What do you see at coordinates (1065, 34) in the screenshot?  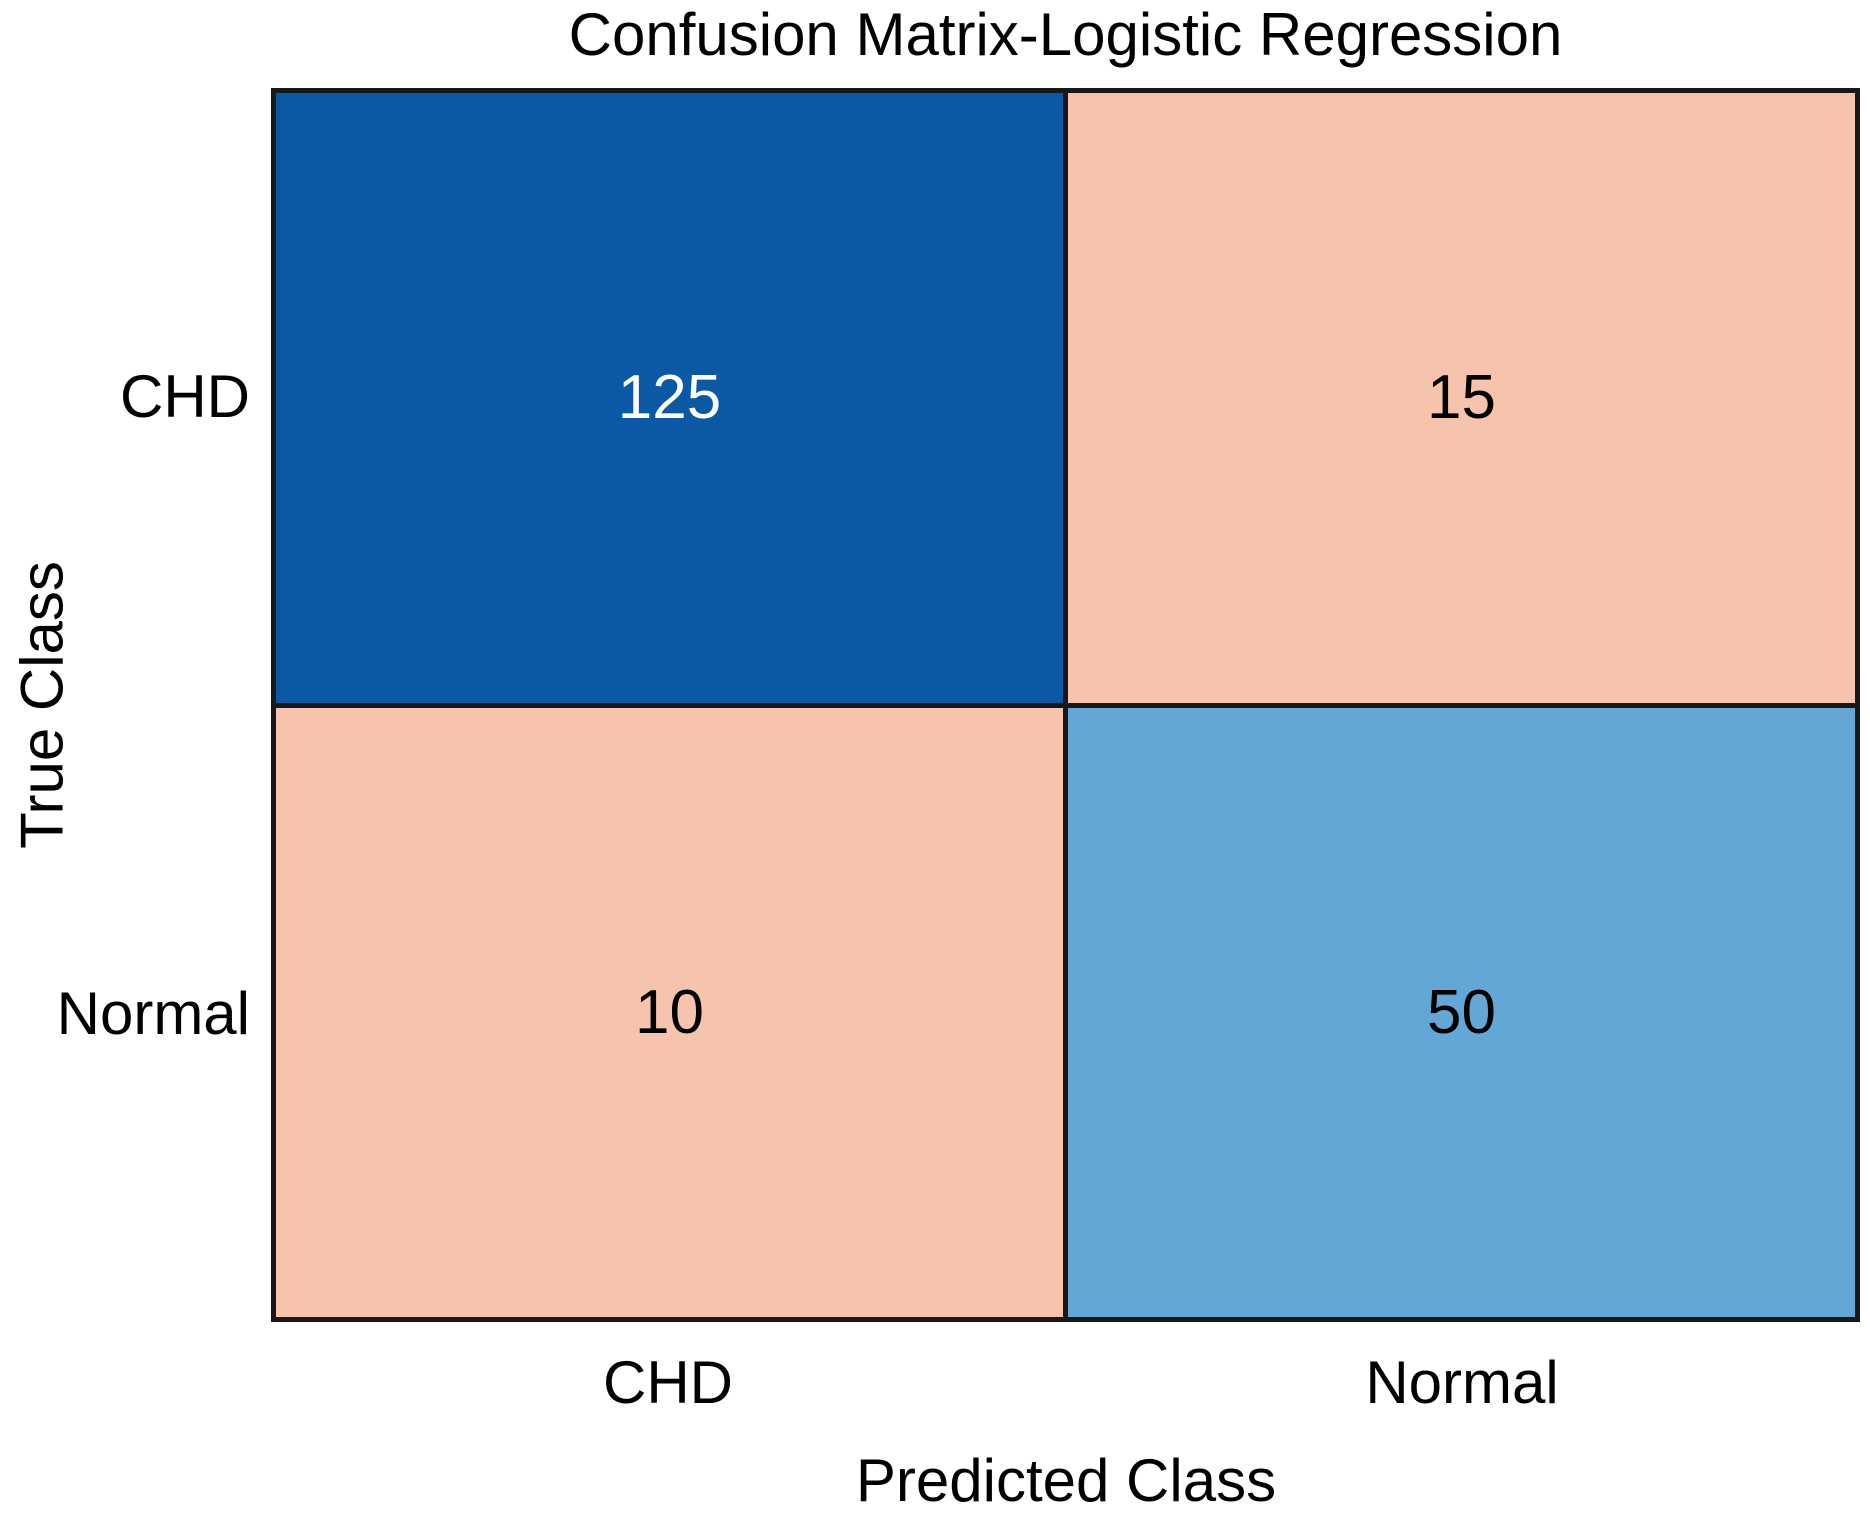 I see `chart-title: Confusion Matrix-Logistic Regression` at bounding box center [1065, 34].